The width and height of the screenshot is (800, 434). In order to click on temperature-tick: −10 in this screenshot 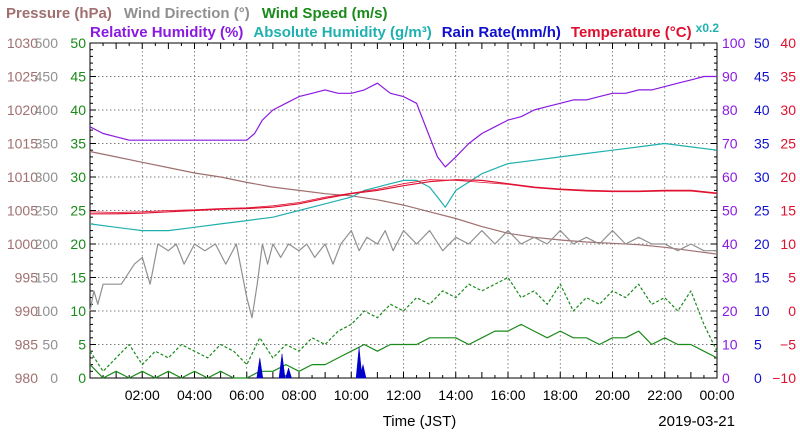, I will do `click(784, 378)`.